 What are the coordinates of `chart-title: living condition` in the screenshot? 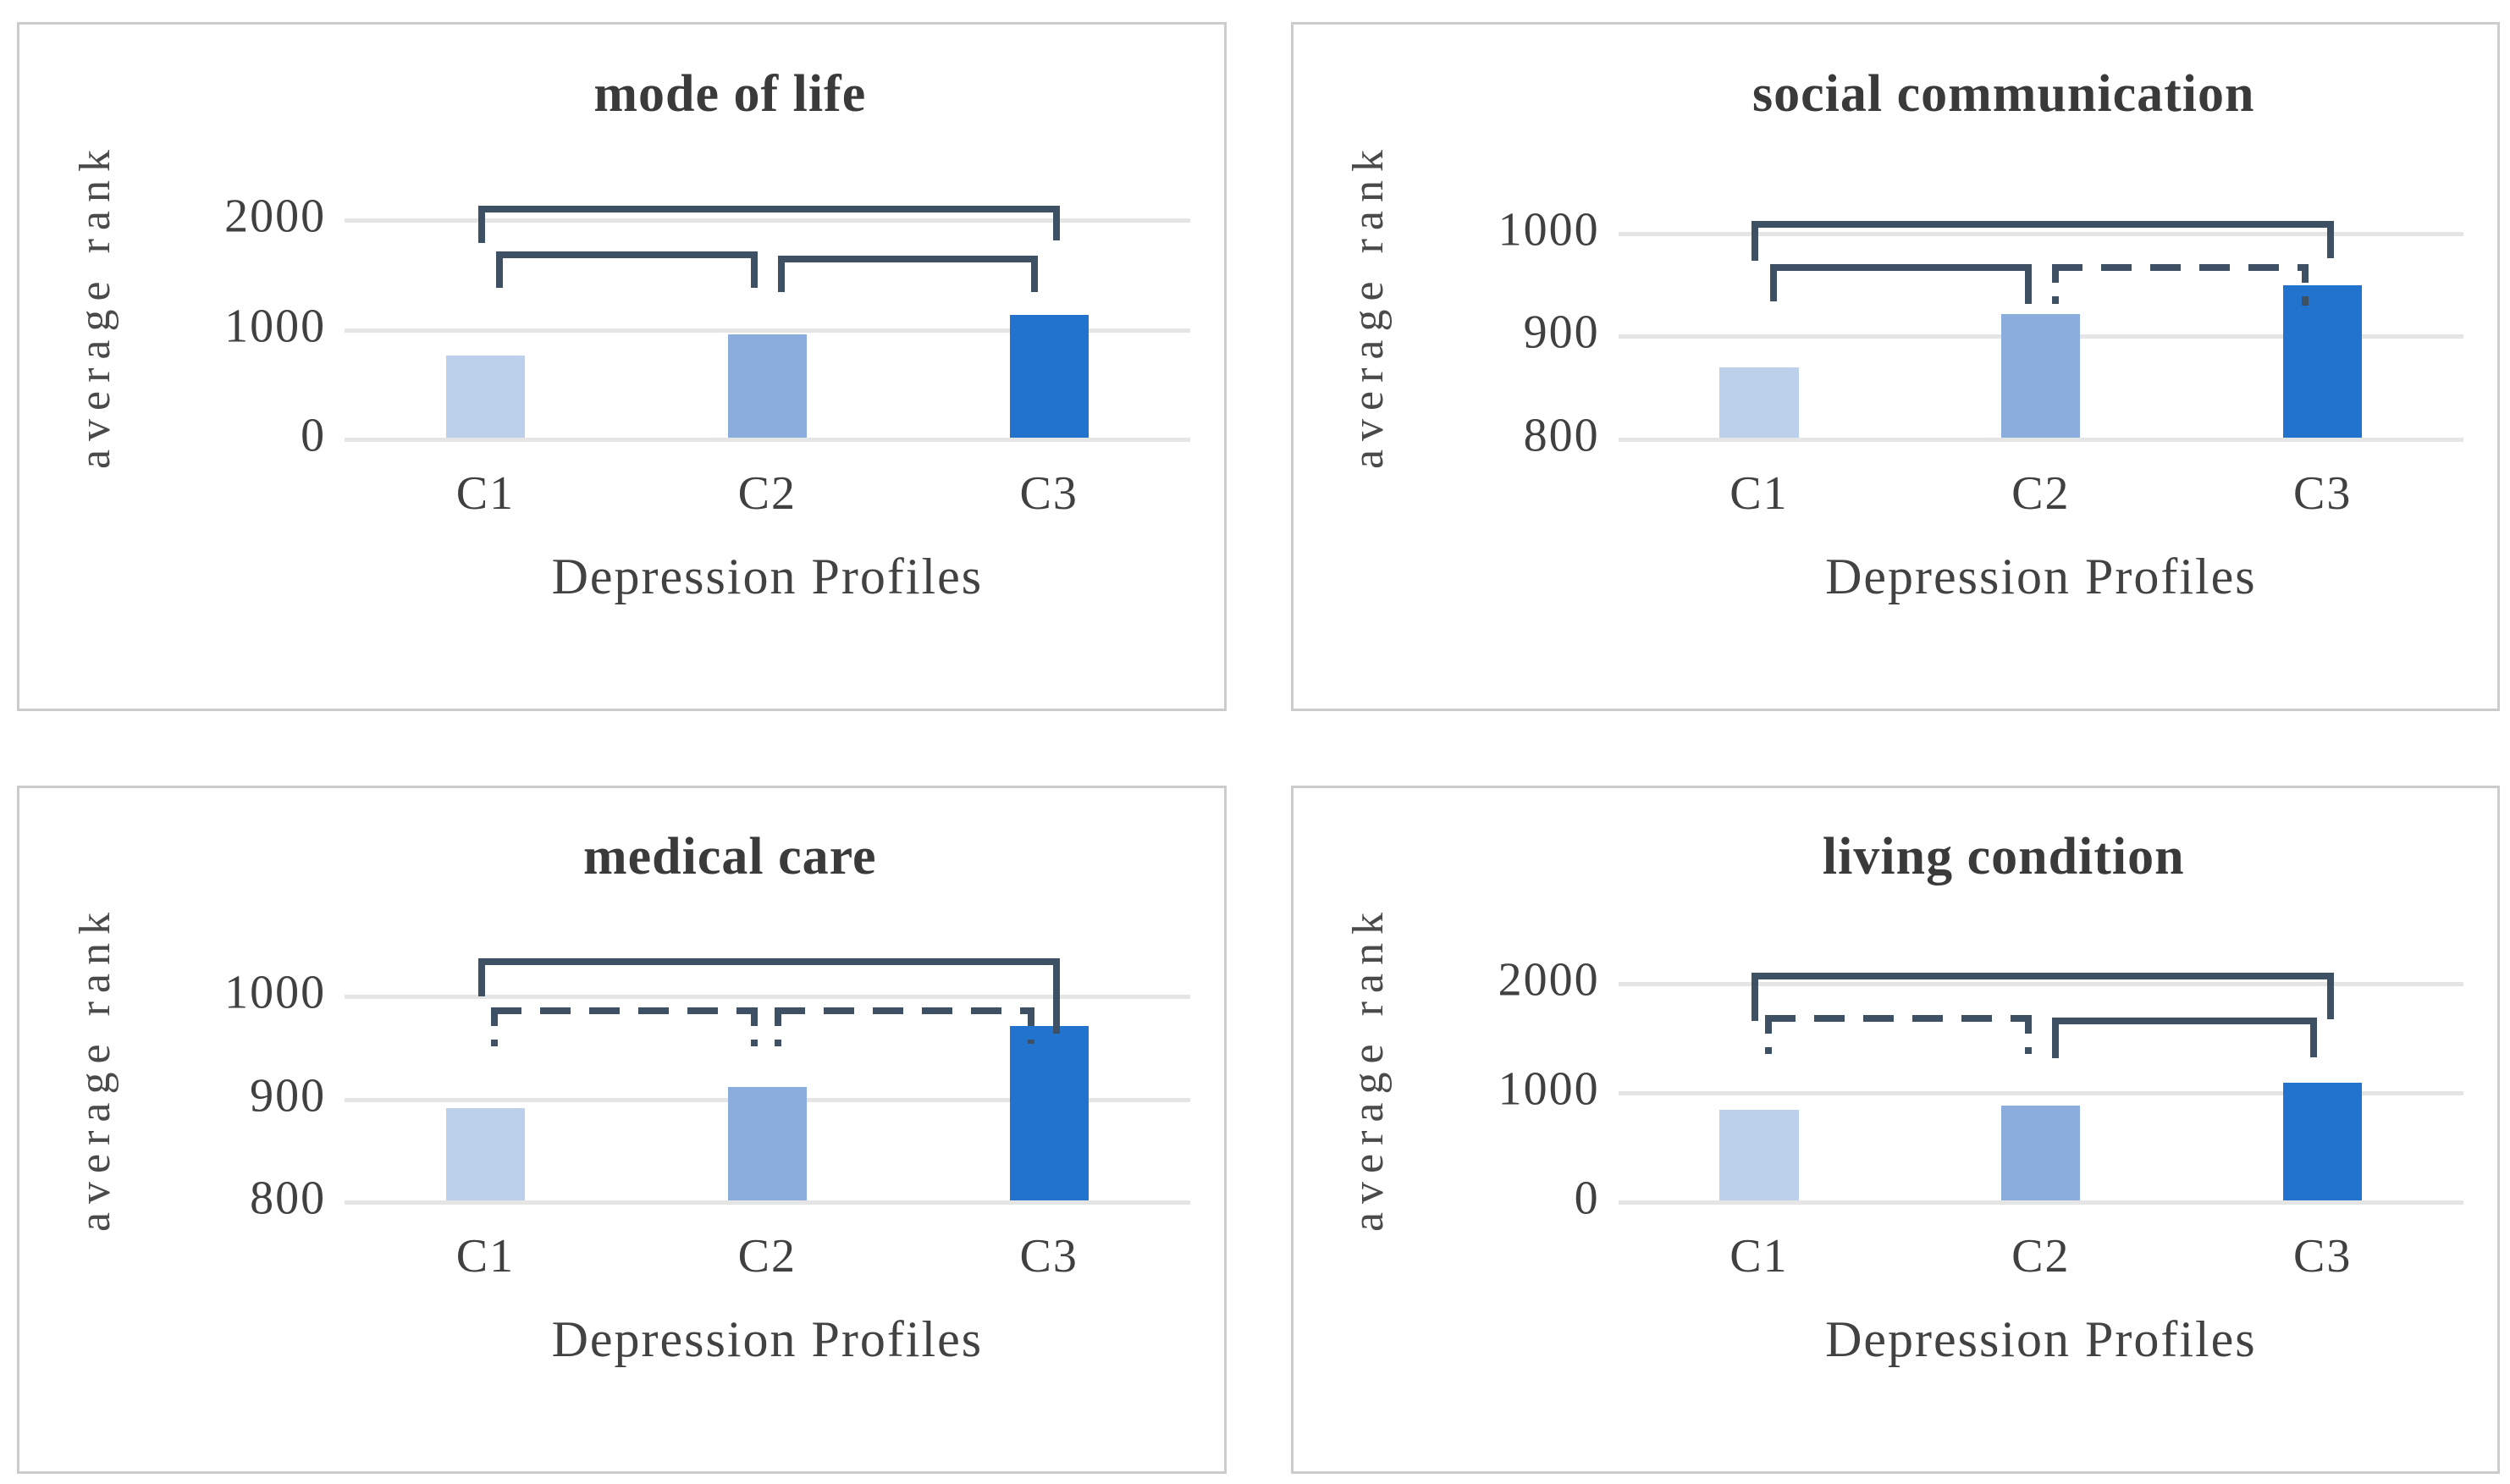 It's located at (2003, 857).